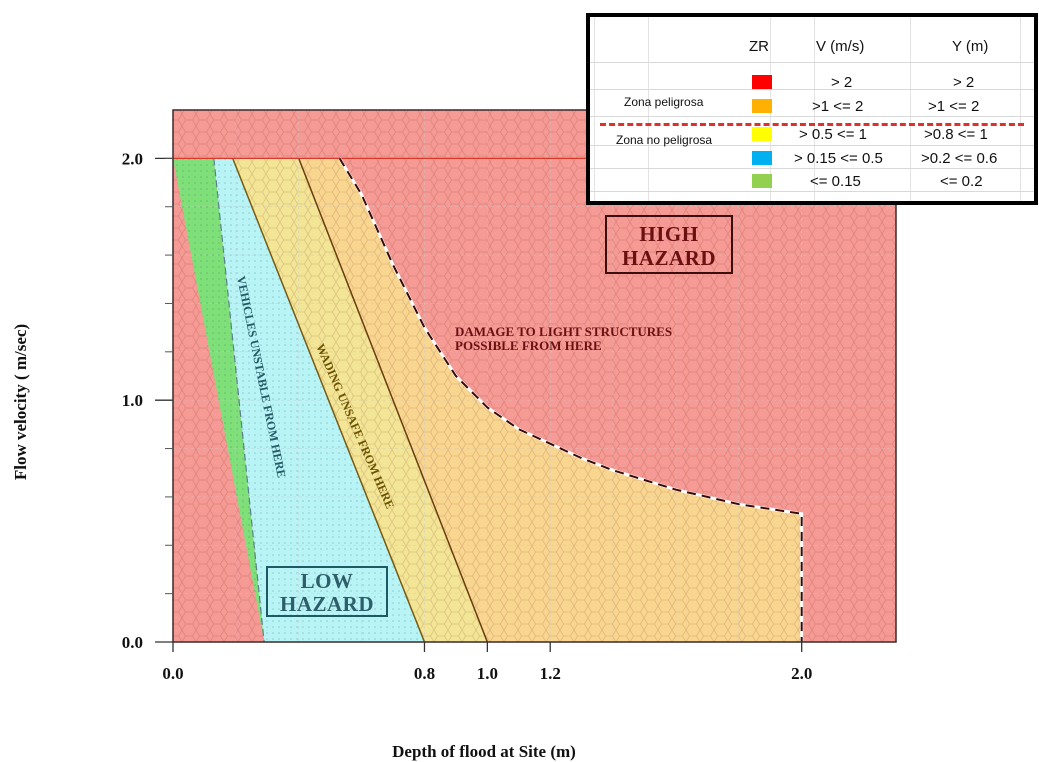 Image resolution: width=1039 pixels, height=762 pixels. I want to click on legend-row3-v: > 0.5 <= 1, so click(833, 134).